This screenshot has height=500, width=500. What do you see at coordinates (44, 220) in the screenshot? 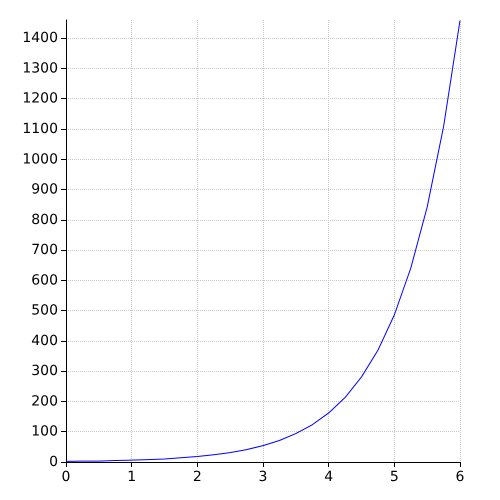
I see `y-tick-label: 800` at bounding box center [44, 220].